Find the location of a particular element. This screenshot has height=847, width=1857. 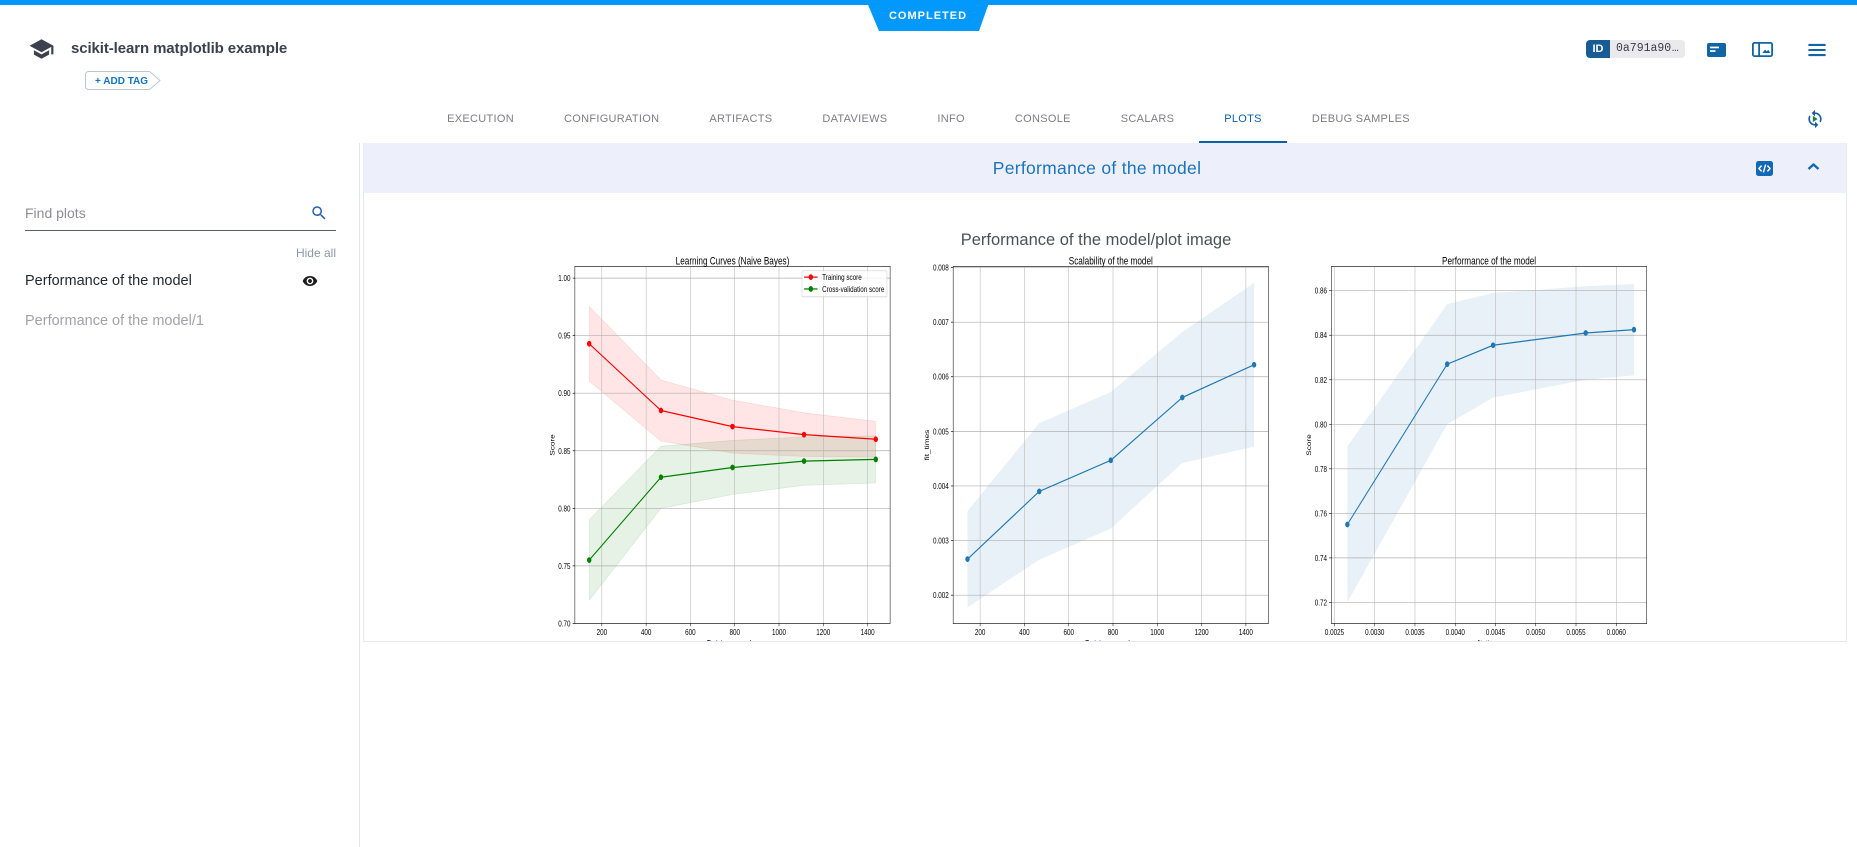

svg-text: 0.0055 is located at coordinates (1575, 632).